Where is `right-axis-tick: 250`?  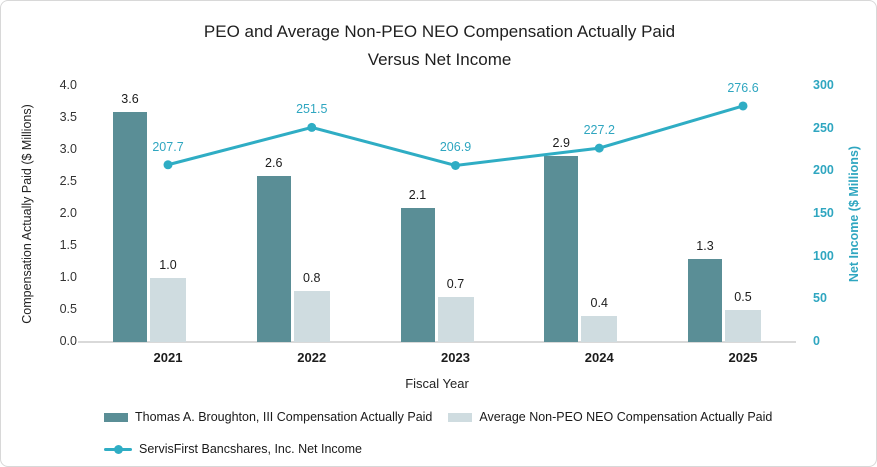
right-axis-tick: 250 is located at coordinates (823, 127).